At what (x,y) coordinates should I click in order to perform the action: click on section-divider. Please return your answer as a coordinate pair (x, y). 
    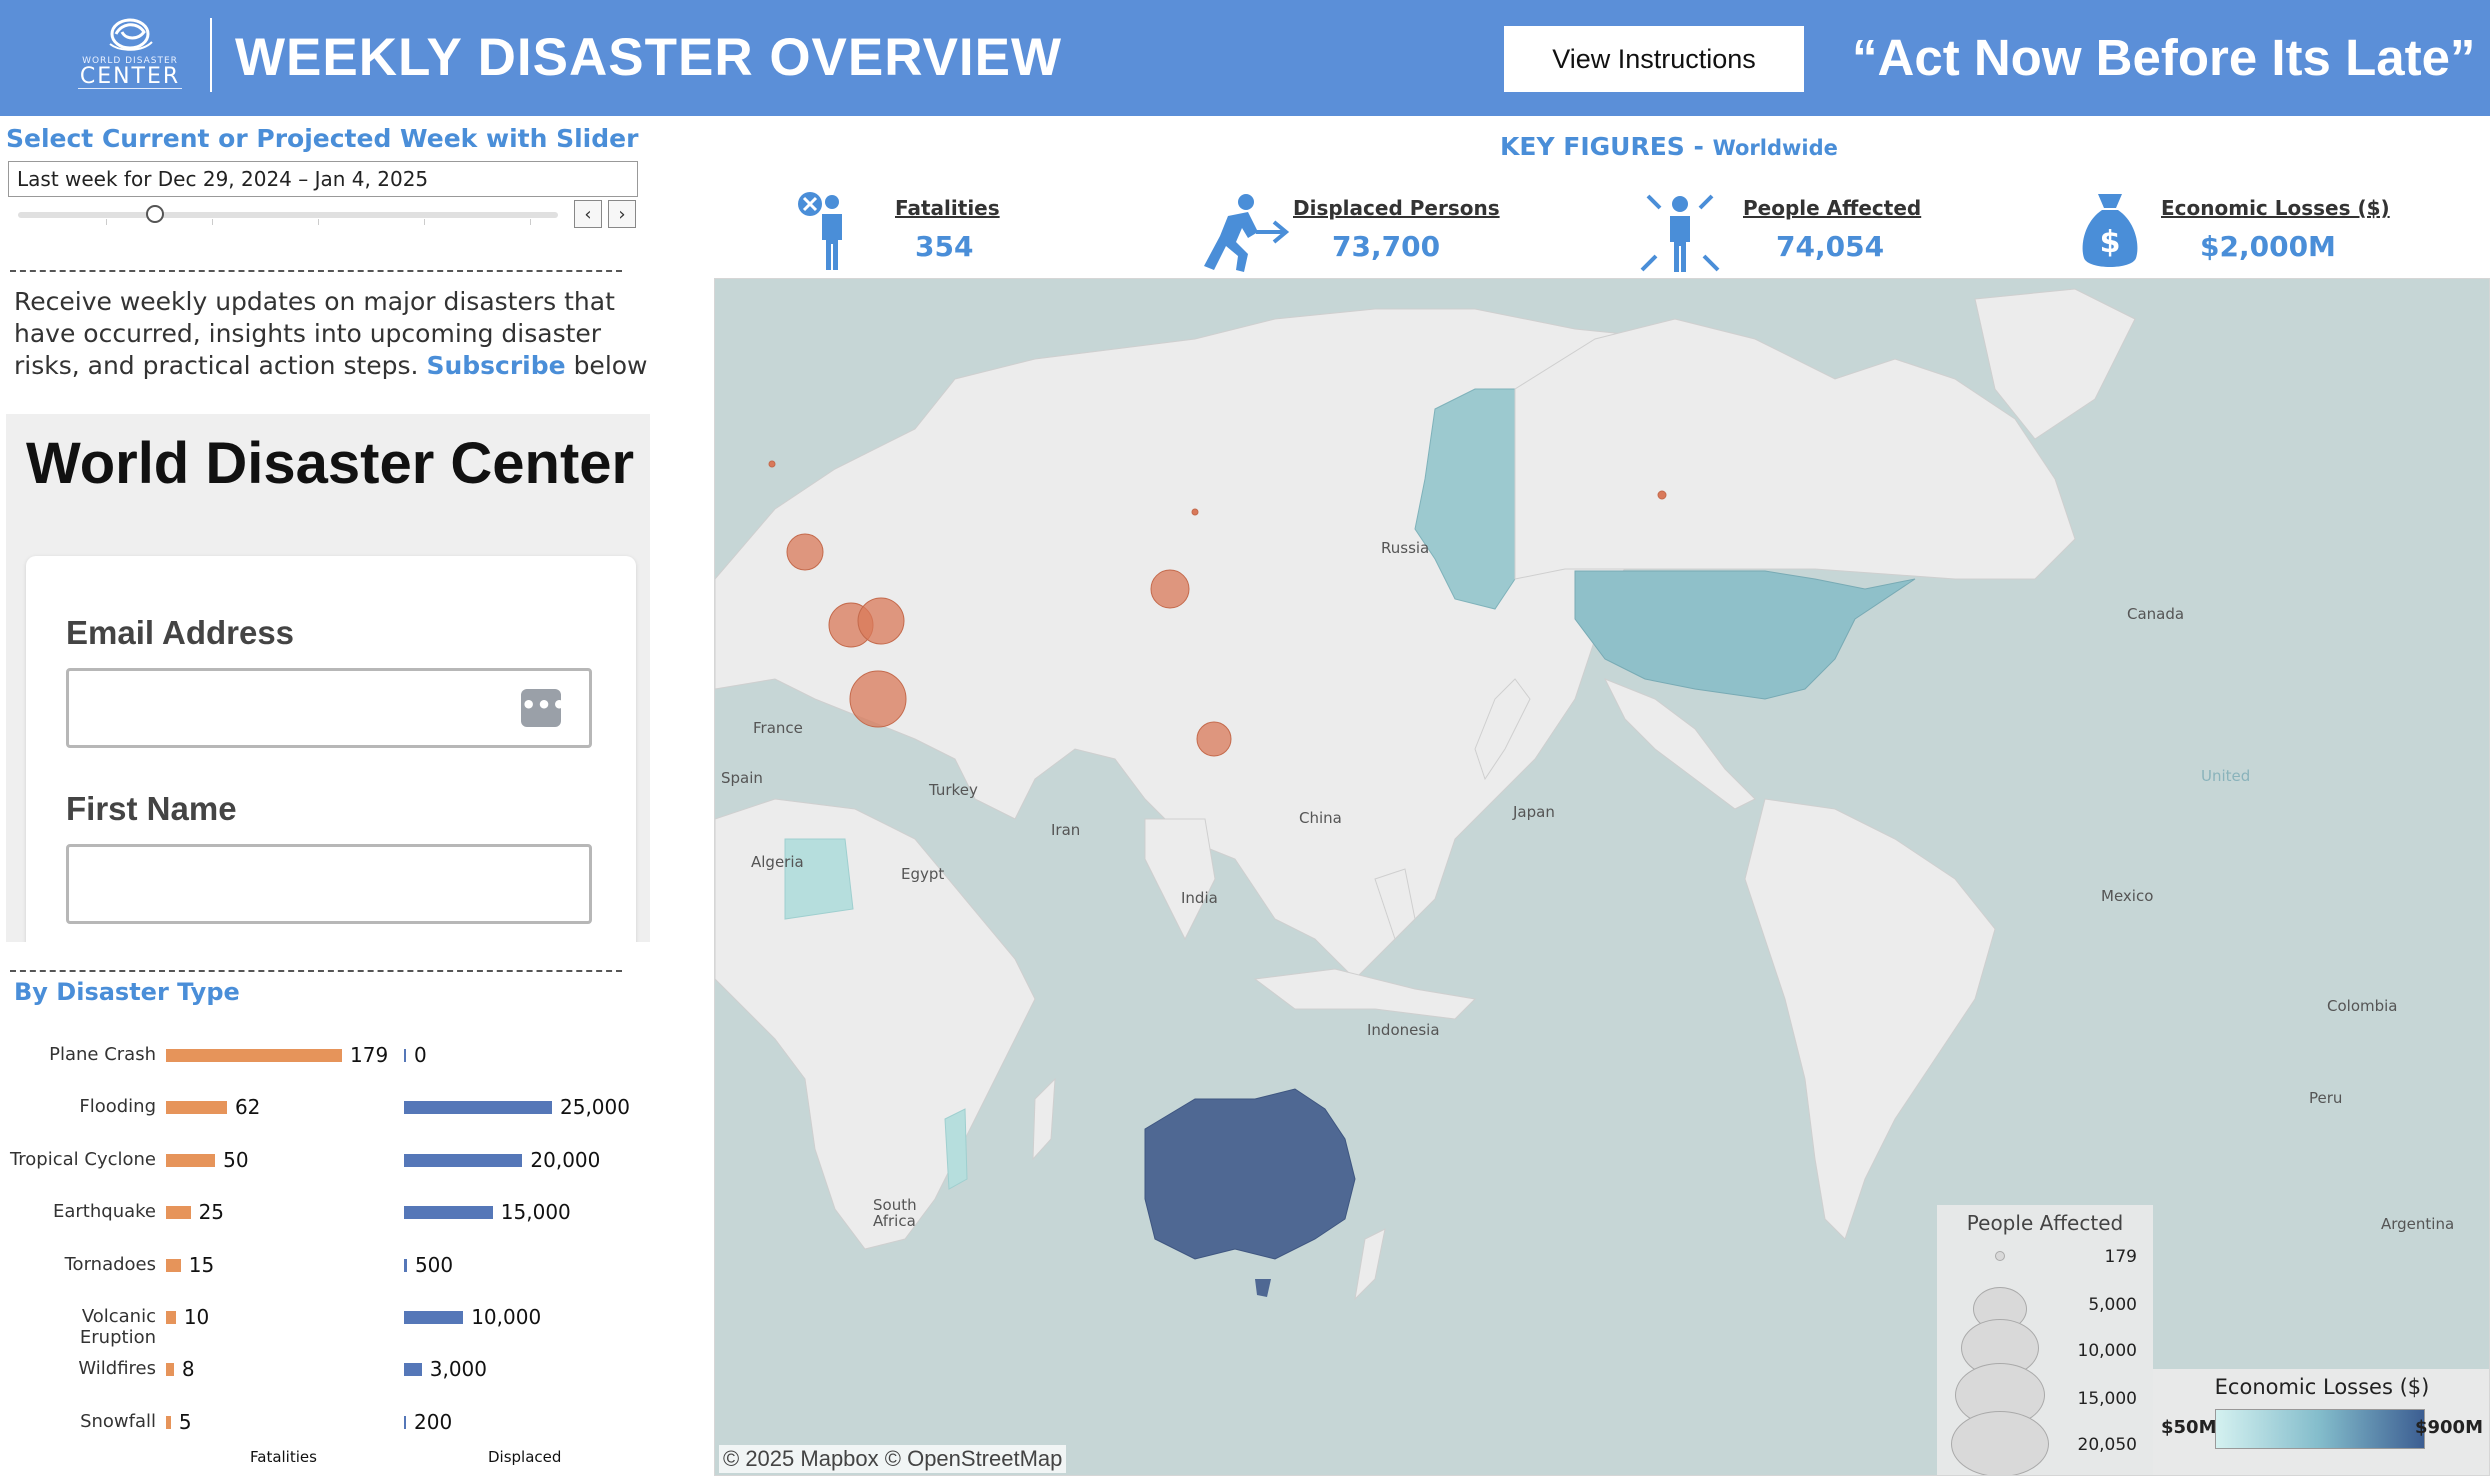
    Looking at the image, I should click on (316, 971).